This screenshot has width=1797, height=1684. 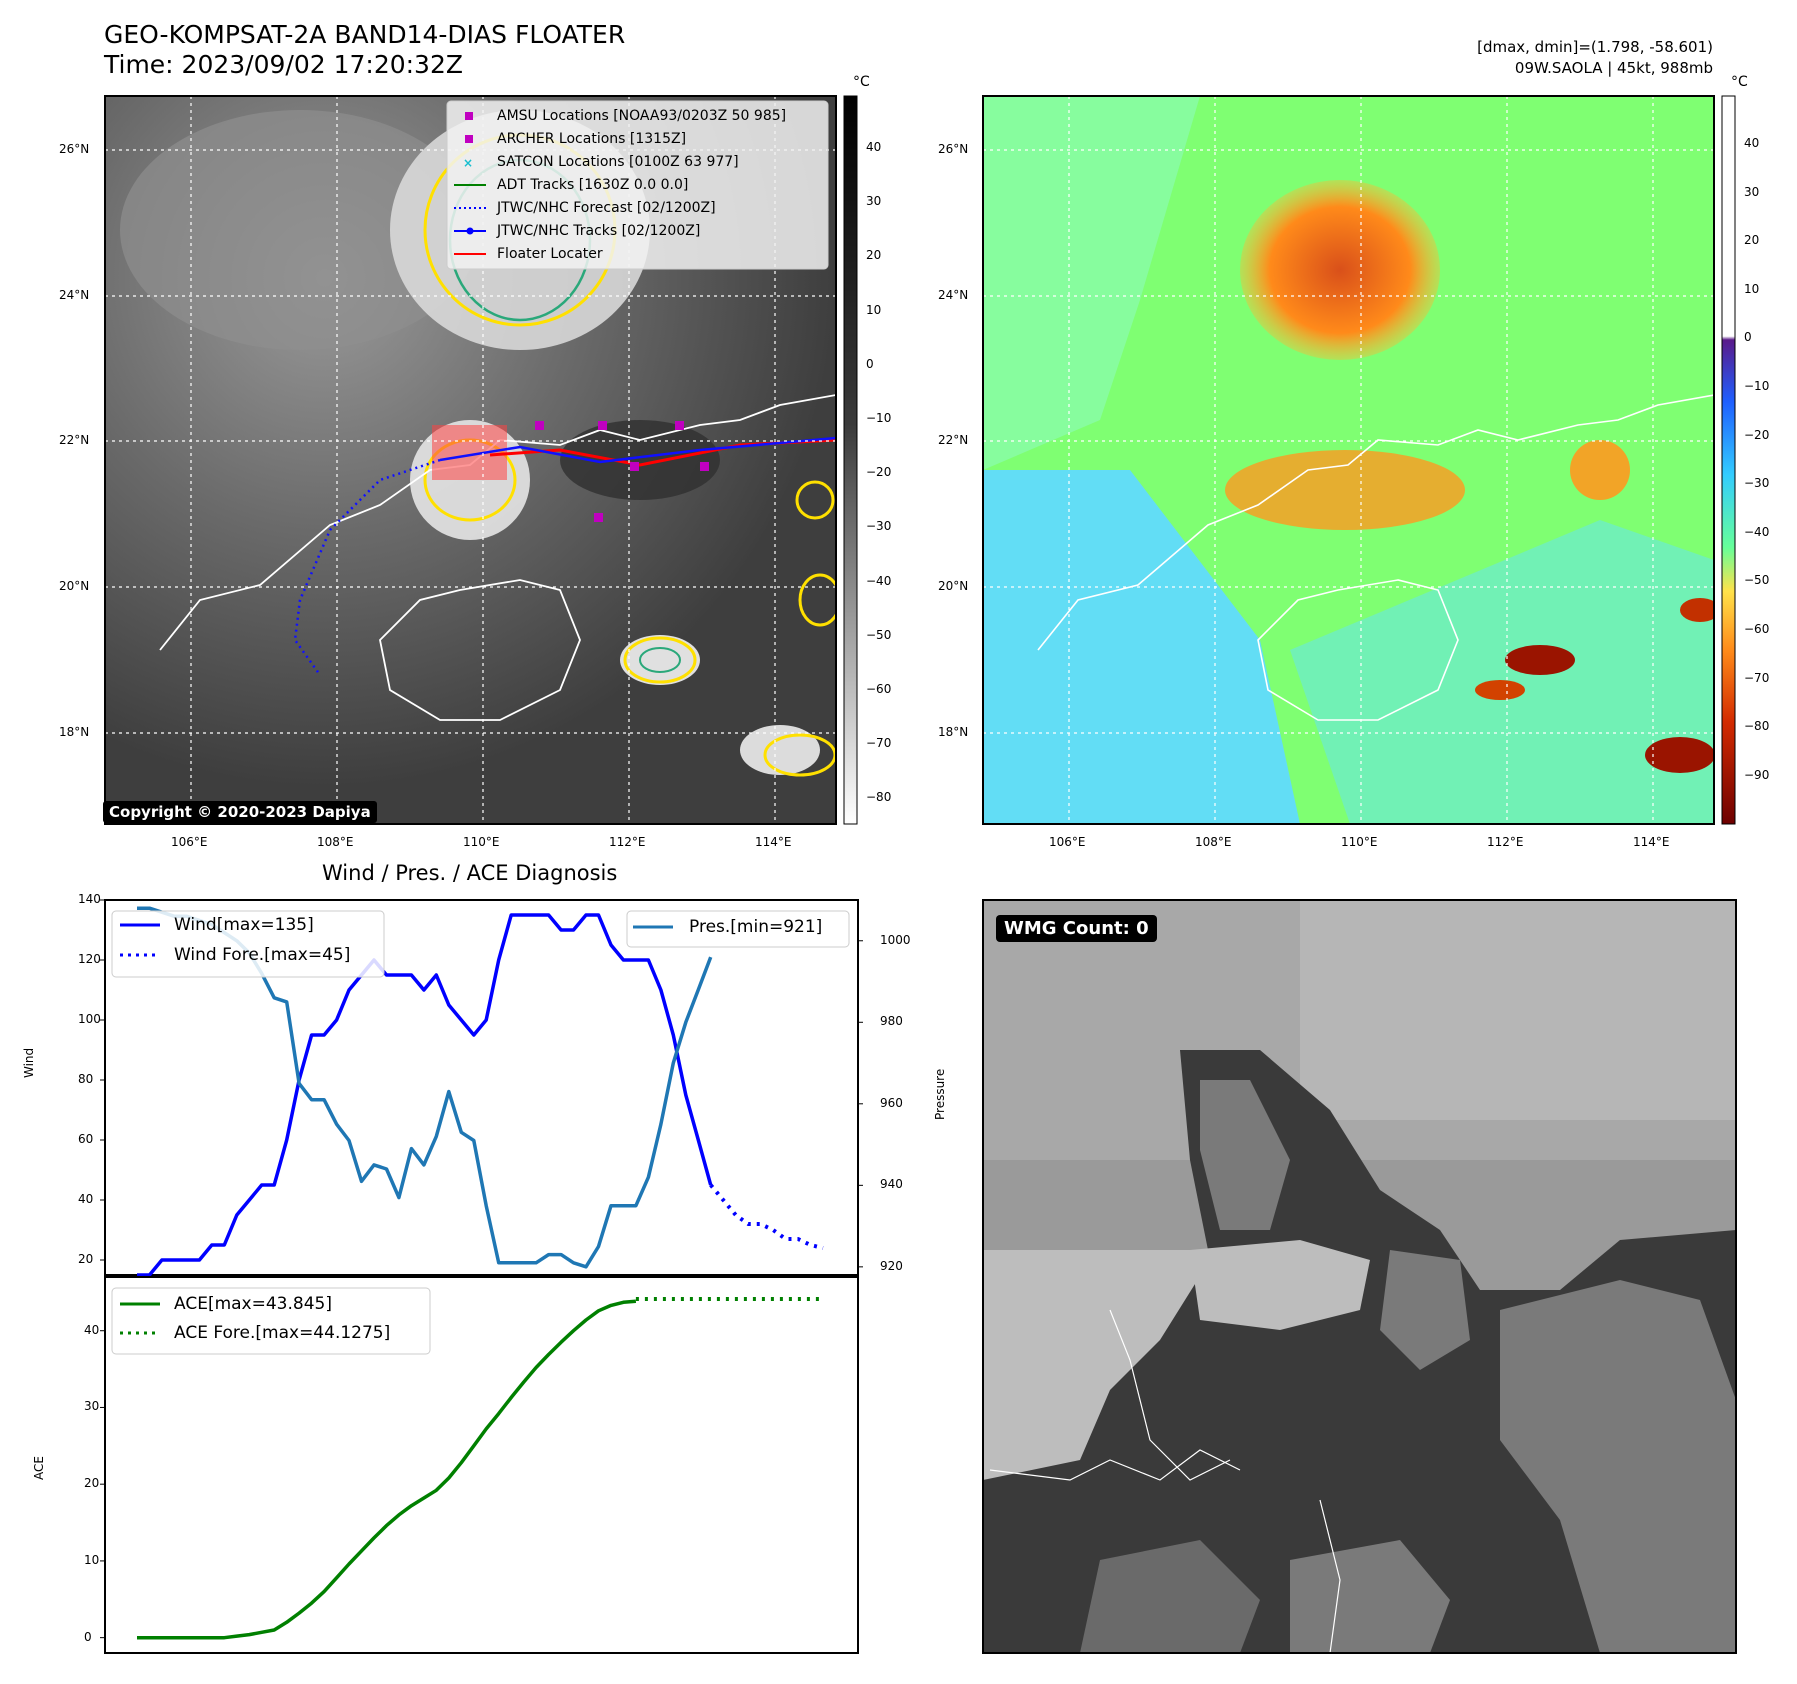 What do you see at coordinates (879, 797) in the screenshot?
I see `colorbar-left-tick: −80` at bounding box center [879, 797].